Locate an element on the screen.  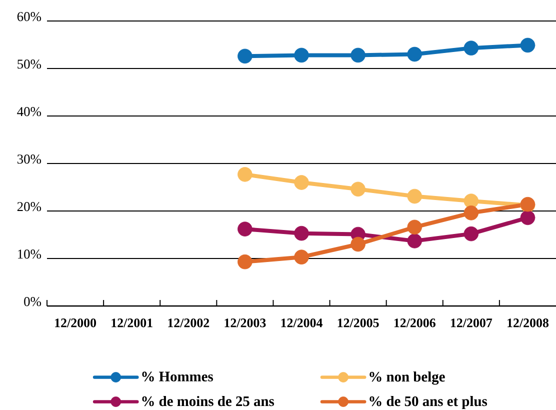
x-tick-label: 12/2005 is located at coordinates (358, 323).